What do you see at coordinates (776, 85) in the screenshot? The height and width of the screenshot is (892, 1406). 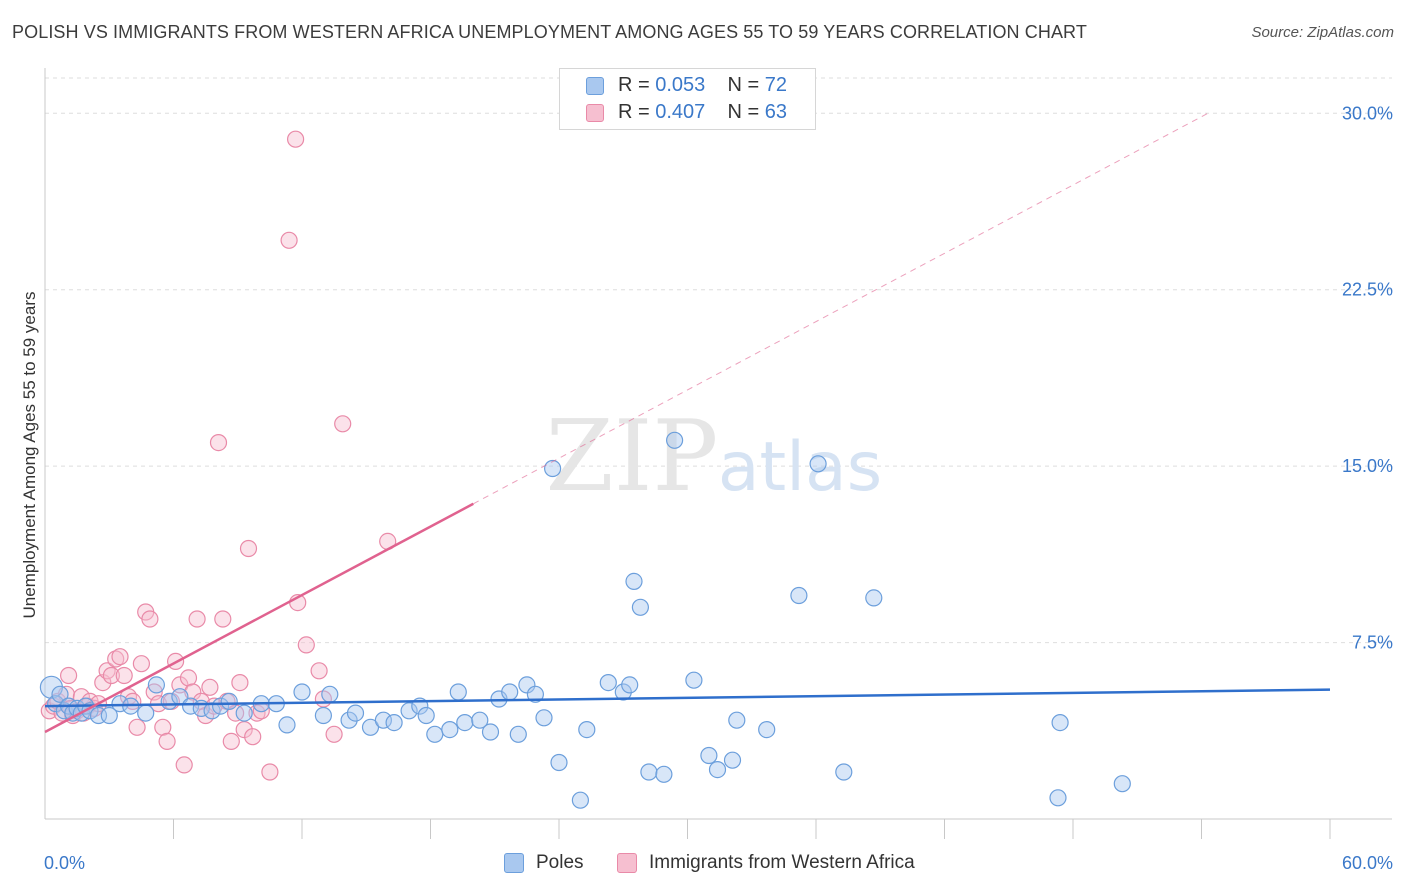 I see `legend-n-value-poles: 72` at bounding box center [776, 85].